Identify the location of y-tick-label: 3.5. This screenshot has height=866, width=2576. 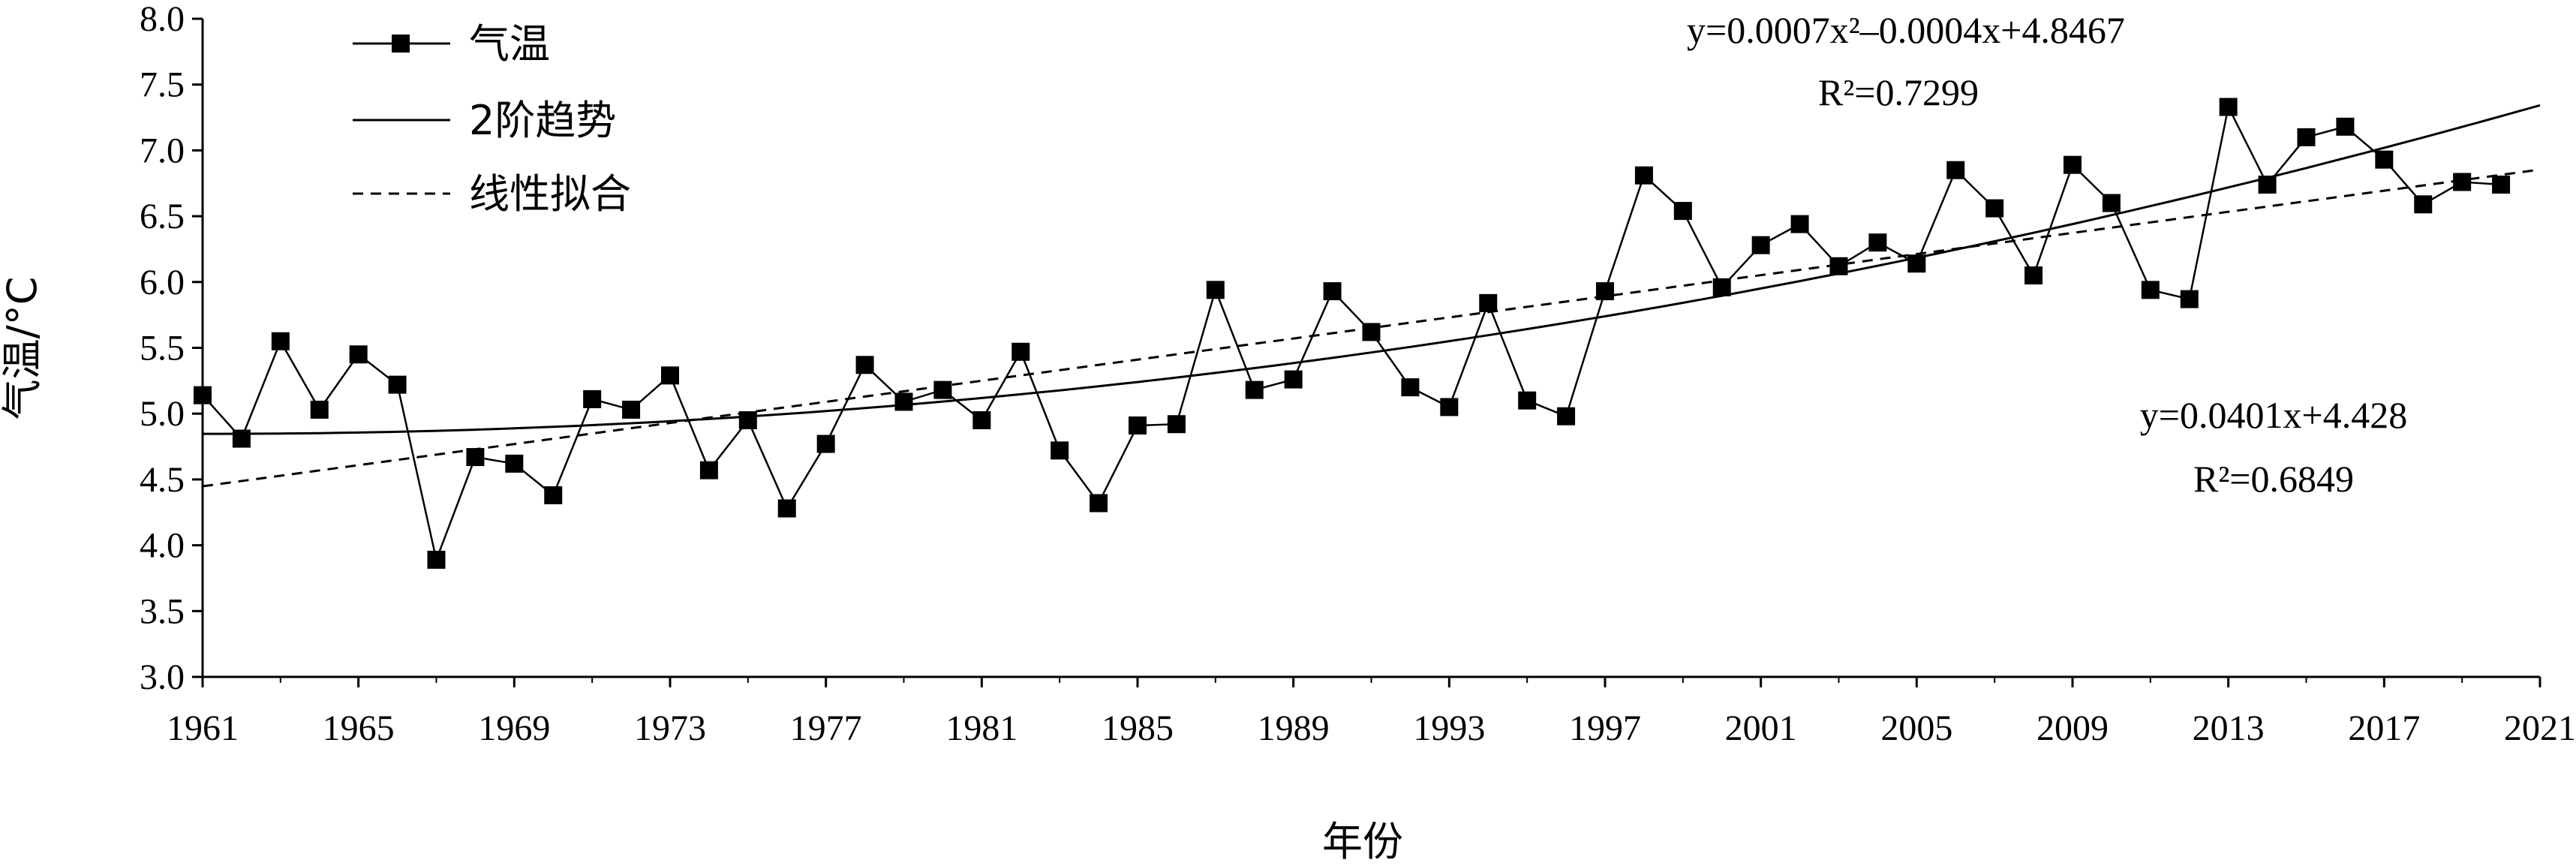
(162, 611).